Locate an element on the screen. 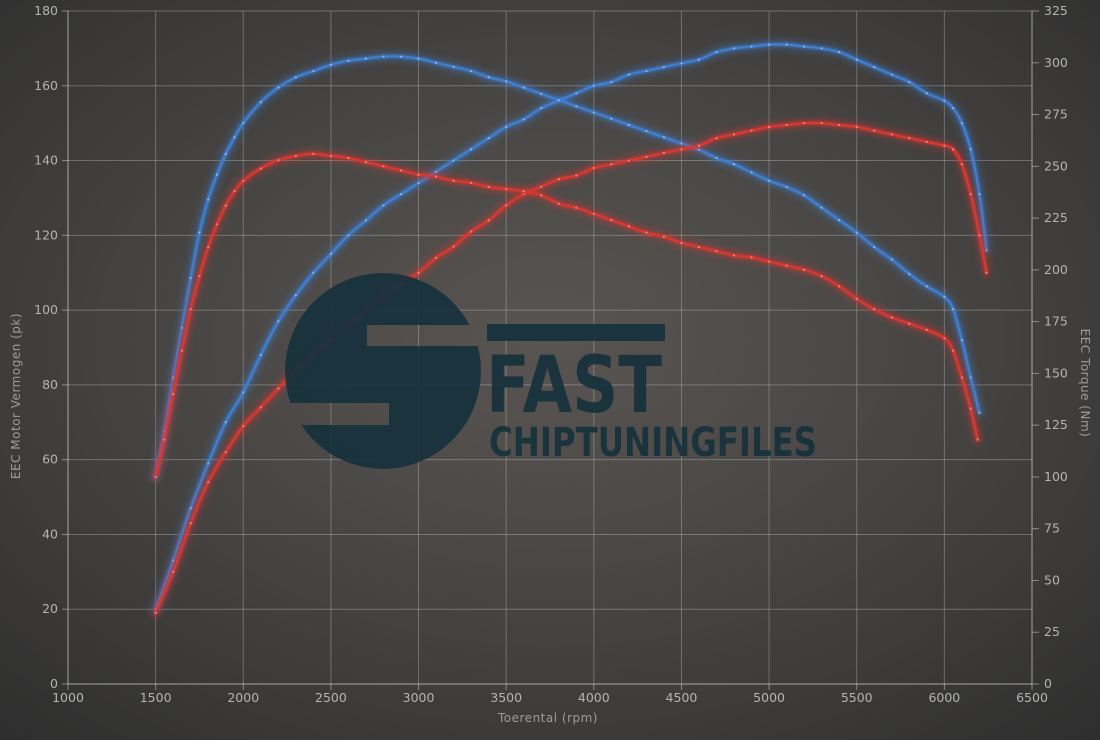 This screenshot has height=740, width=1100. y-right-tick-label: 75 is located at coordinates (1052, 528).